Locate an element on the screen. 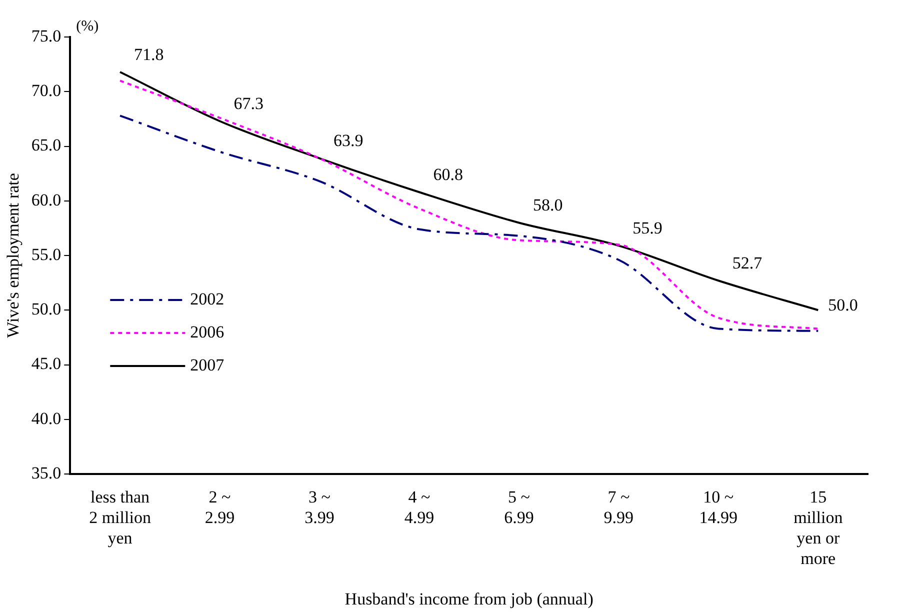 The image size is (903, 614). y-tick-label: 35.0 is located at coordinates (46, 472).